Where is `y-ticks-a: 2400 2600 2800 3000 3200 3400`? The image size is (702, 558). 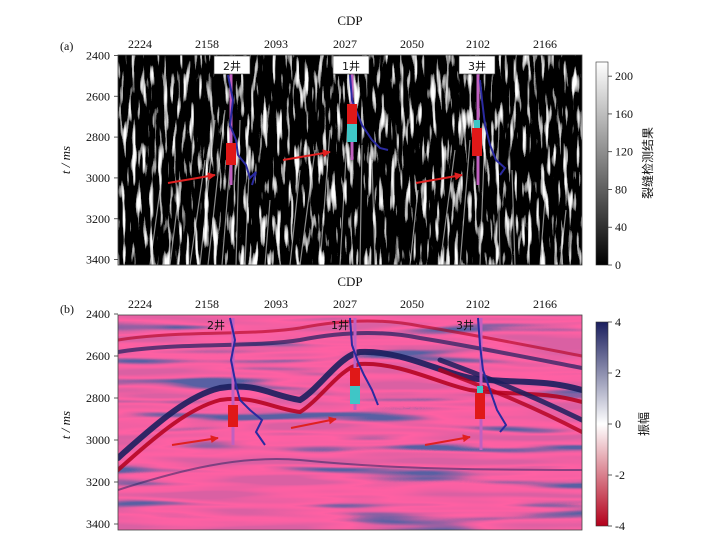 y-ticks-a: 2400 2600 2800 3000 3200 3400 is located at coordinates (102, 157).